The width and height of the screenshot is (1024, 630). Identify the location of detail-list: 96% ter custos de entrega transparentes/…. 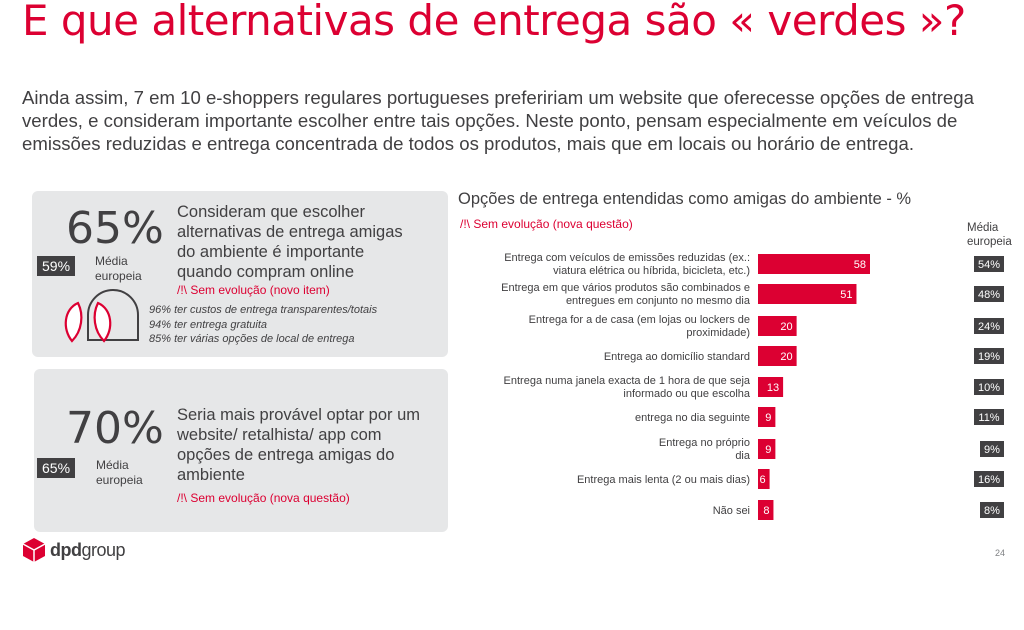
(263, 325).